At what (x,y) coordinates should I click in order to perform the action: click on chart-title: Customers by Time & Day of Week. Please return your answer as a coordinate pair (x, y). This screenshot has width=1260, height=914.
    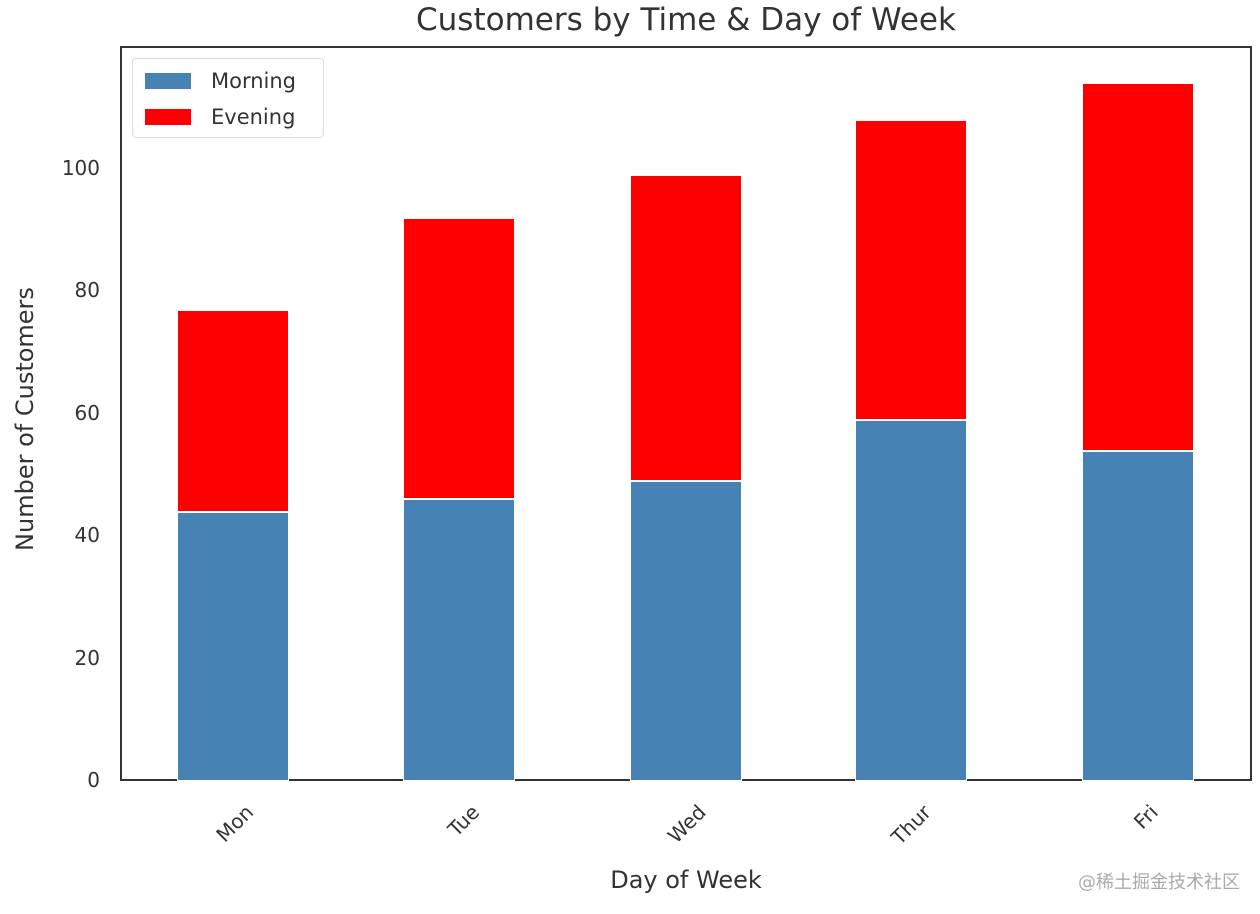
    Looking at the image, I should click on (686, 20).